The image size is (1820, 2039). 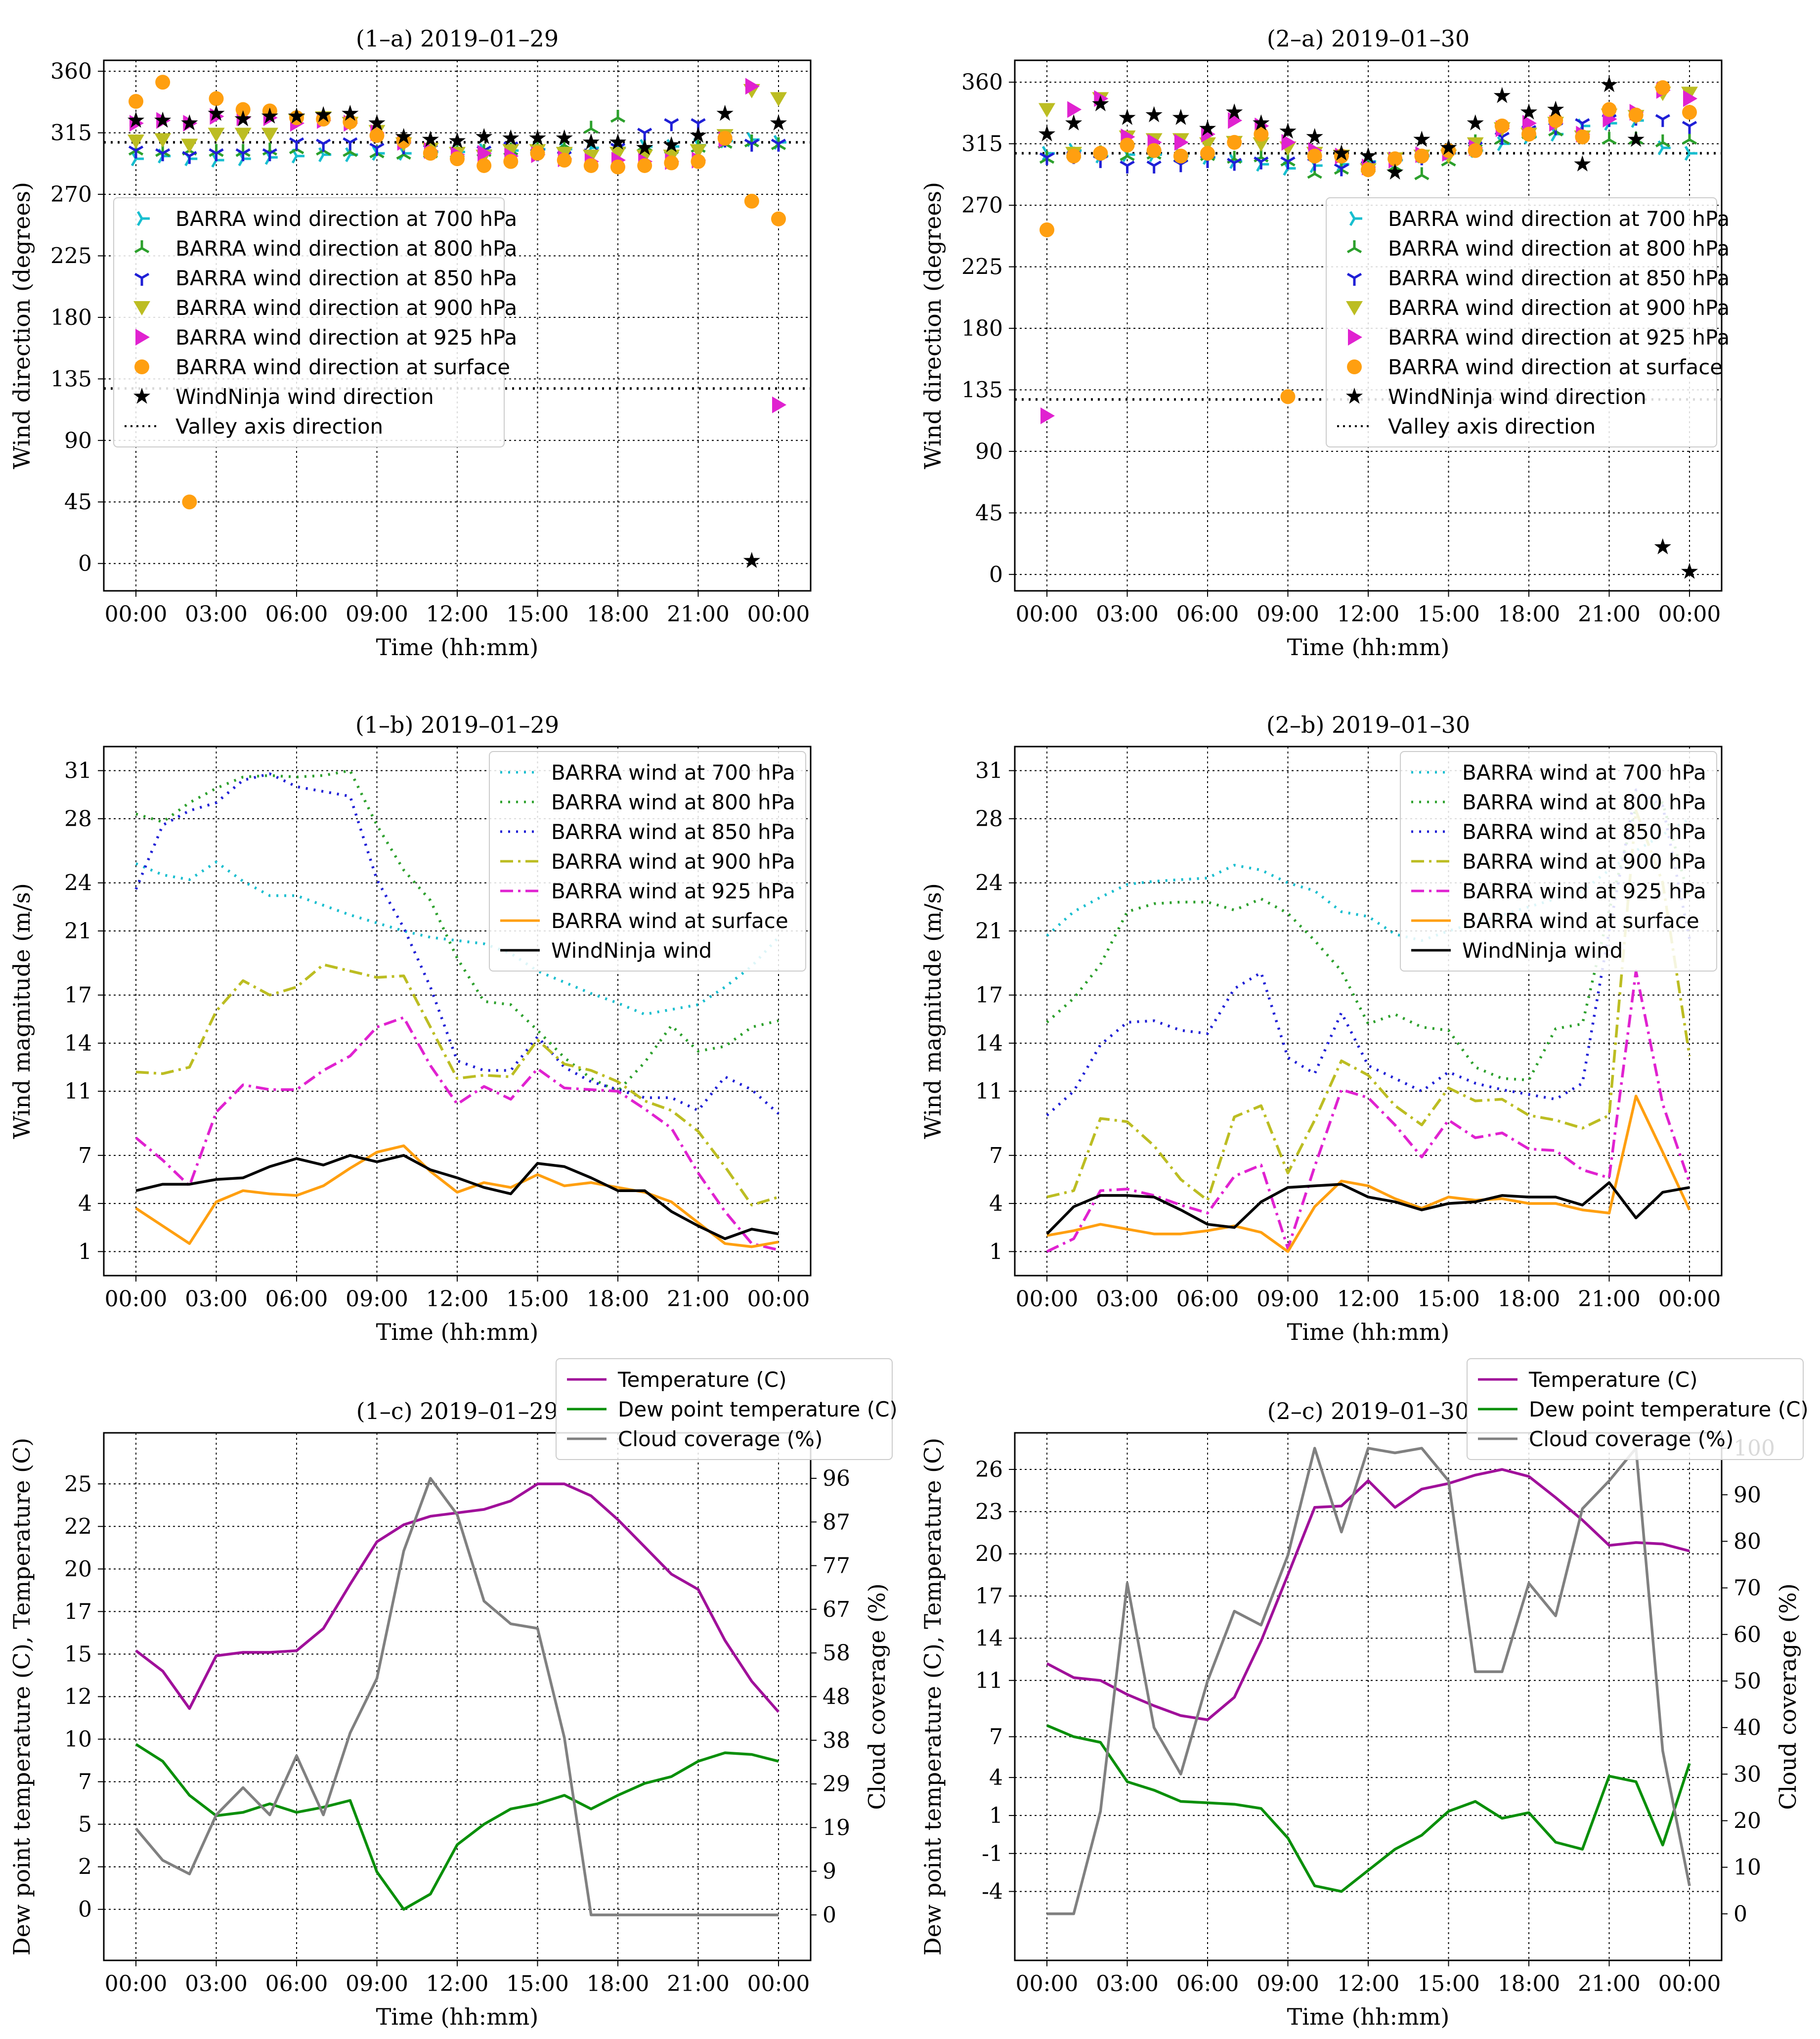 I want to click on legend-label: BARRA wind direction at 900 hPa, so click(x=346, y=308).